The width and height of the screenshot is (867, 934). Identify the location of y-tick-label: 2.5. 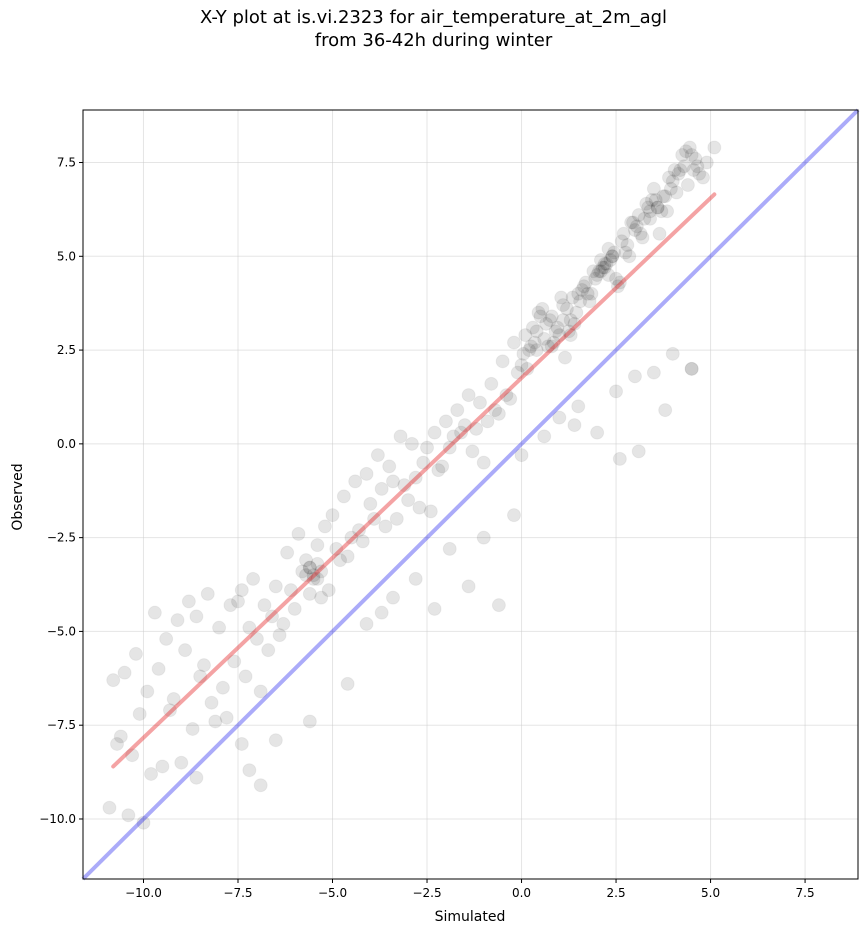
(66, 350).